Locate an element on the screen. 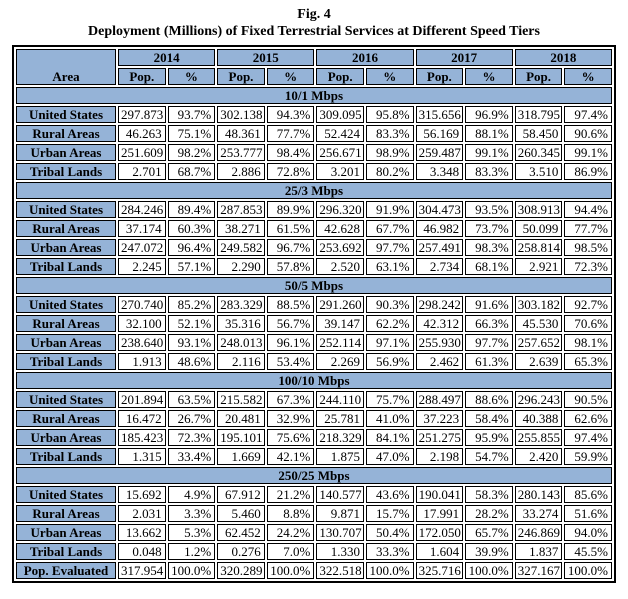 Image resolution: width=628 pixels, height=599 pixels. pct-cell: 99.1% is located at coordinates (489, 152).